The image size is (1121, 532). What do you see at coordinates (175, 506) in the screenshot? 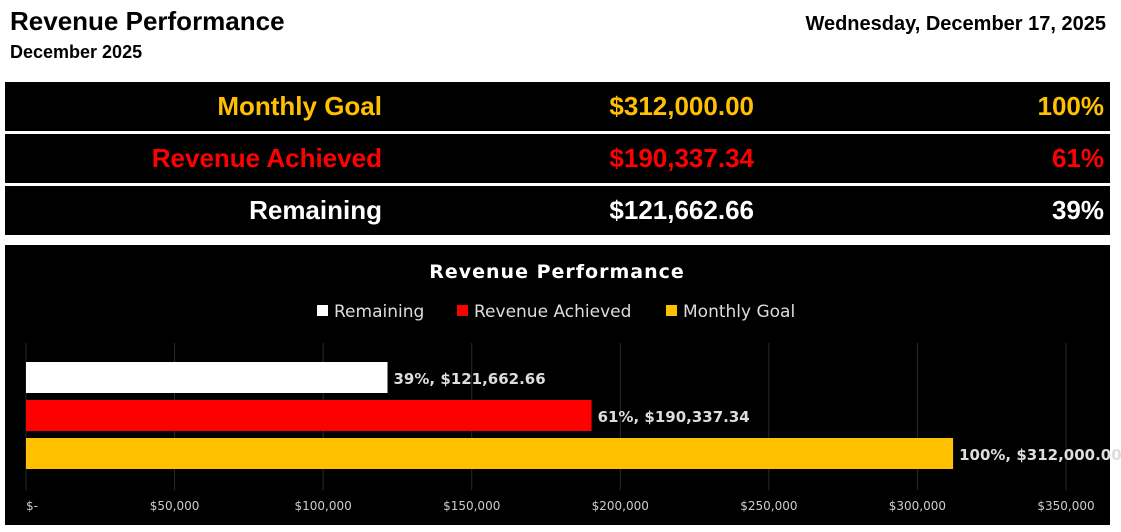
I see `x-tick-label: $50,000` at bounding box center [175, 506].